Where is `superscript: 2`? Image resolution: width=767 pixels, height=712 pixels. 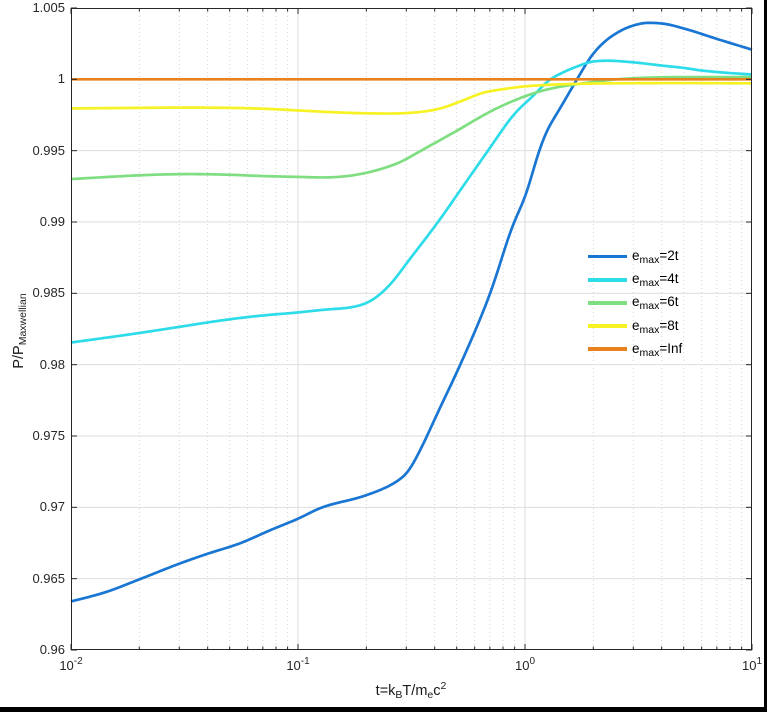
superscript: 2 is located at coordinates (443, 686).